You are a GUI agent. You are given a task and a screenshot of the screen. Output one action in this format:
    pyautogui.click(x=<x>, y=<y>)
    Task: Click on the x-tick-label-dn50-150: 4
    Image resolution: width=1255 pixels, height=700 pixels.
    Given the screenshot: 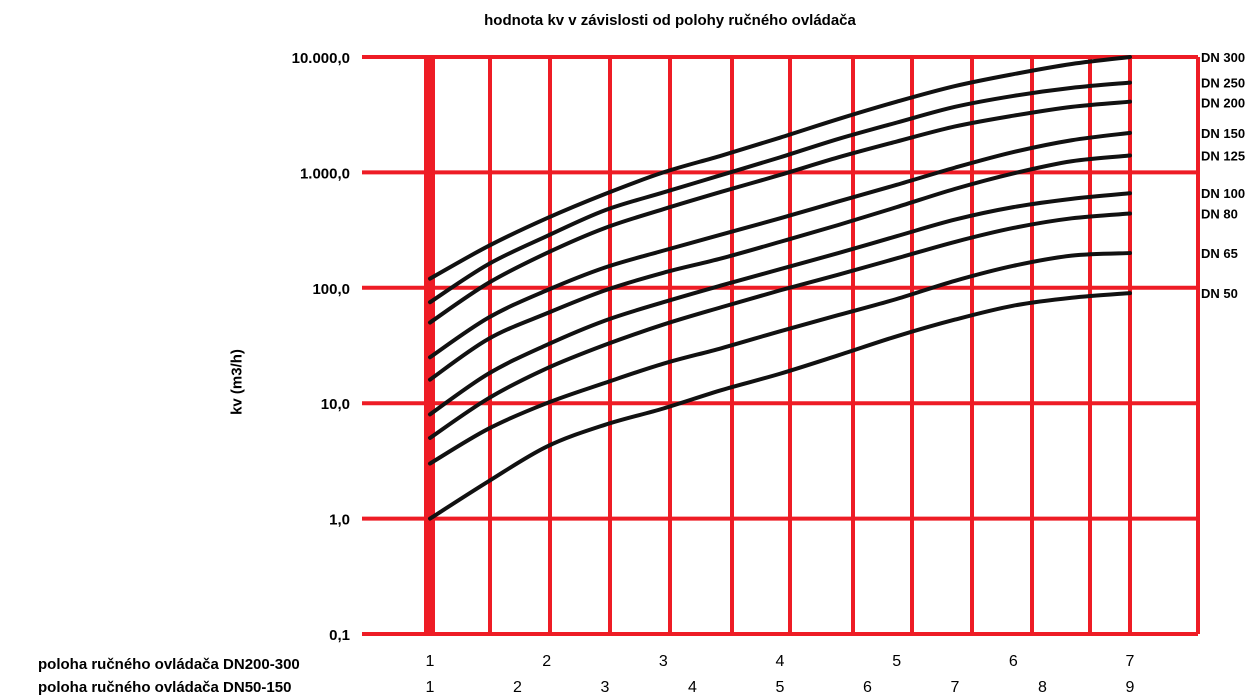 What is the action you would take?
    pyautogui.click(x=692, y=687)
    